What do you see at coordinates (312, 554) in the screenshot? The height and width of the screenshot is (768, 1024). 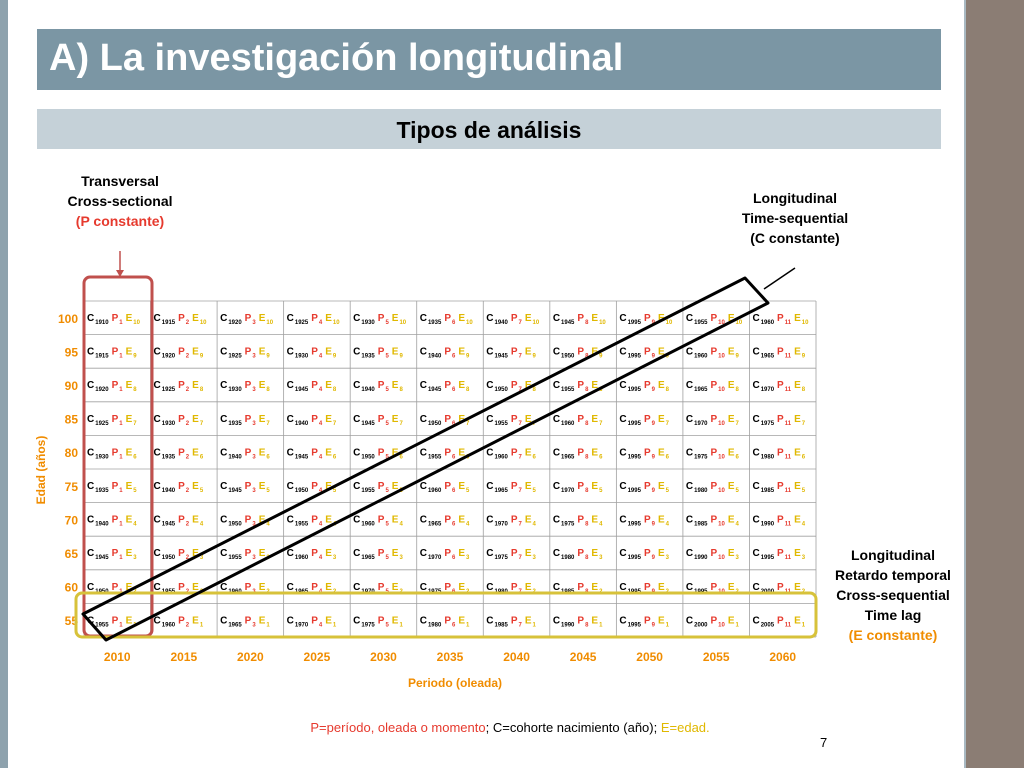 I see `cohort-cell: C1960 P4 E3` at bounding box center [312, 554].